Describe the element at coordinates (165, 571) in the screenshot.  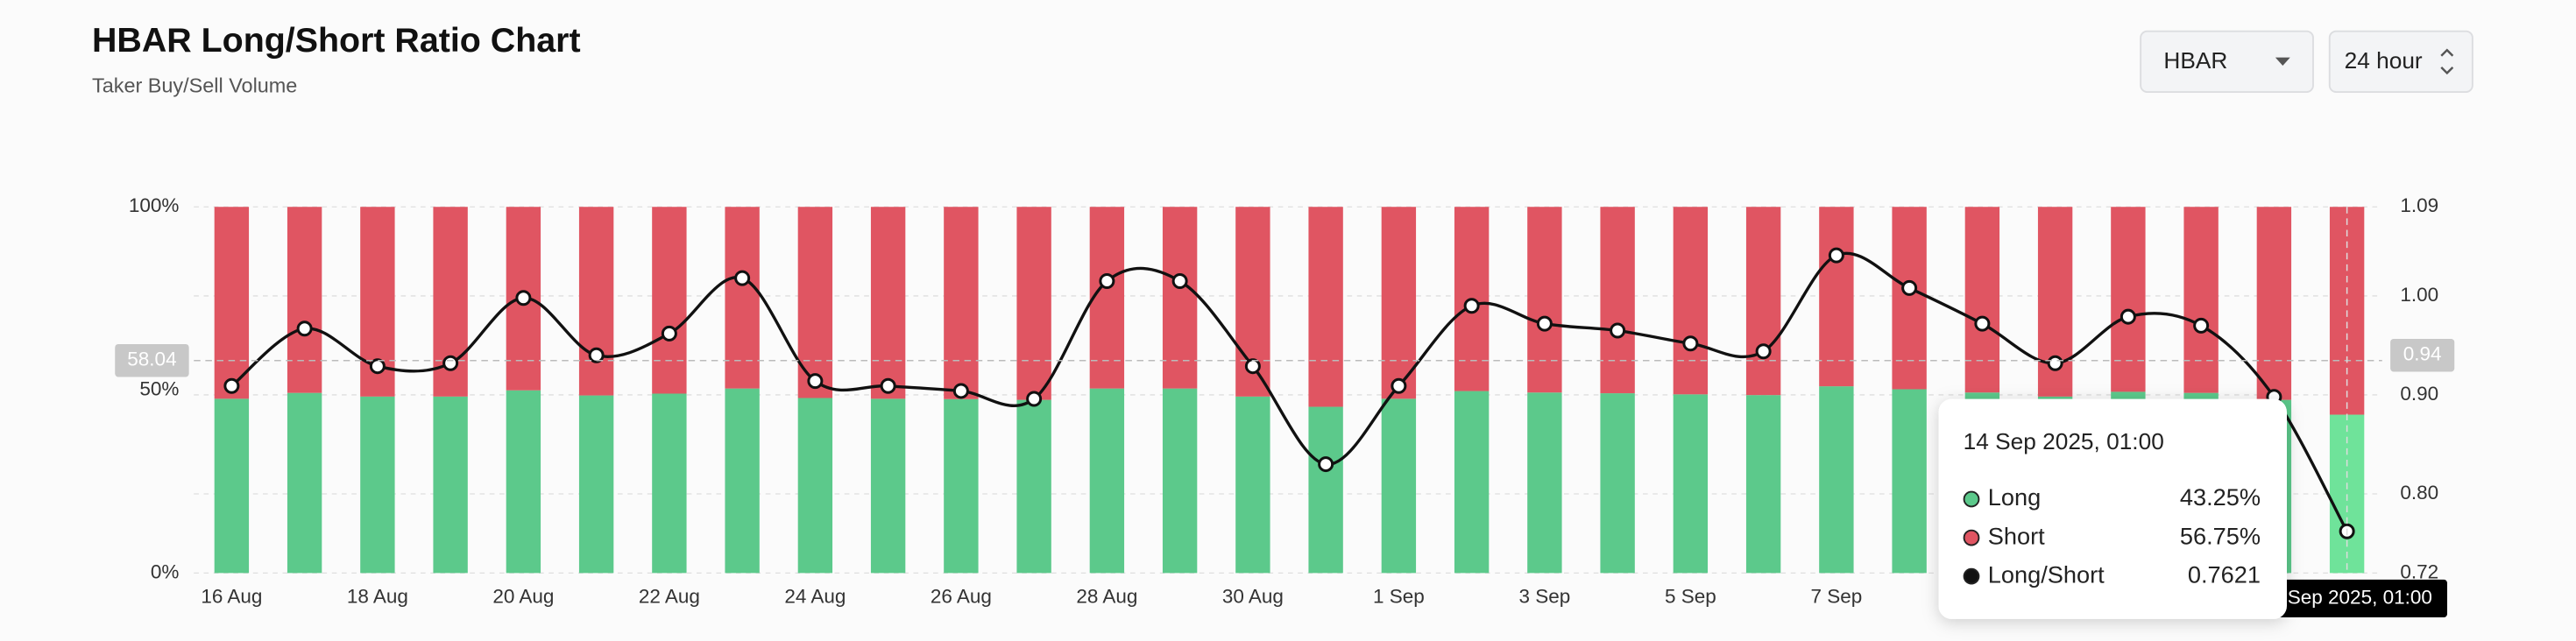
I see `y-tick-label: 0%` at that location.